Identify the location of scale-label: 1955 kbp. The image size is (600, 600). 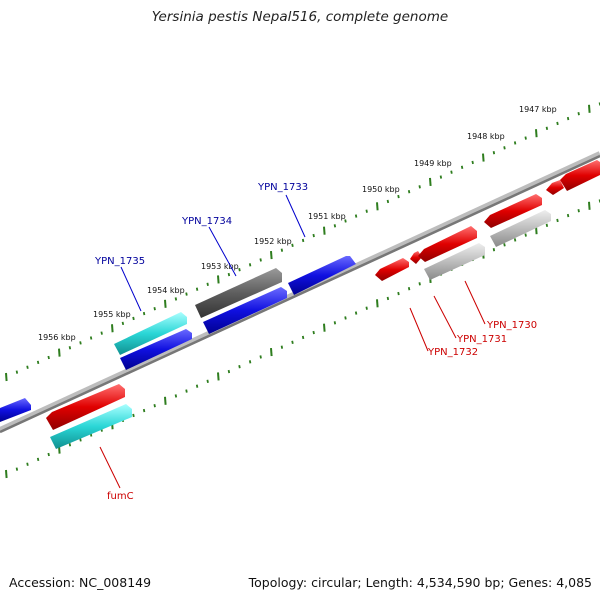
(112, 314).